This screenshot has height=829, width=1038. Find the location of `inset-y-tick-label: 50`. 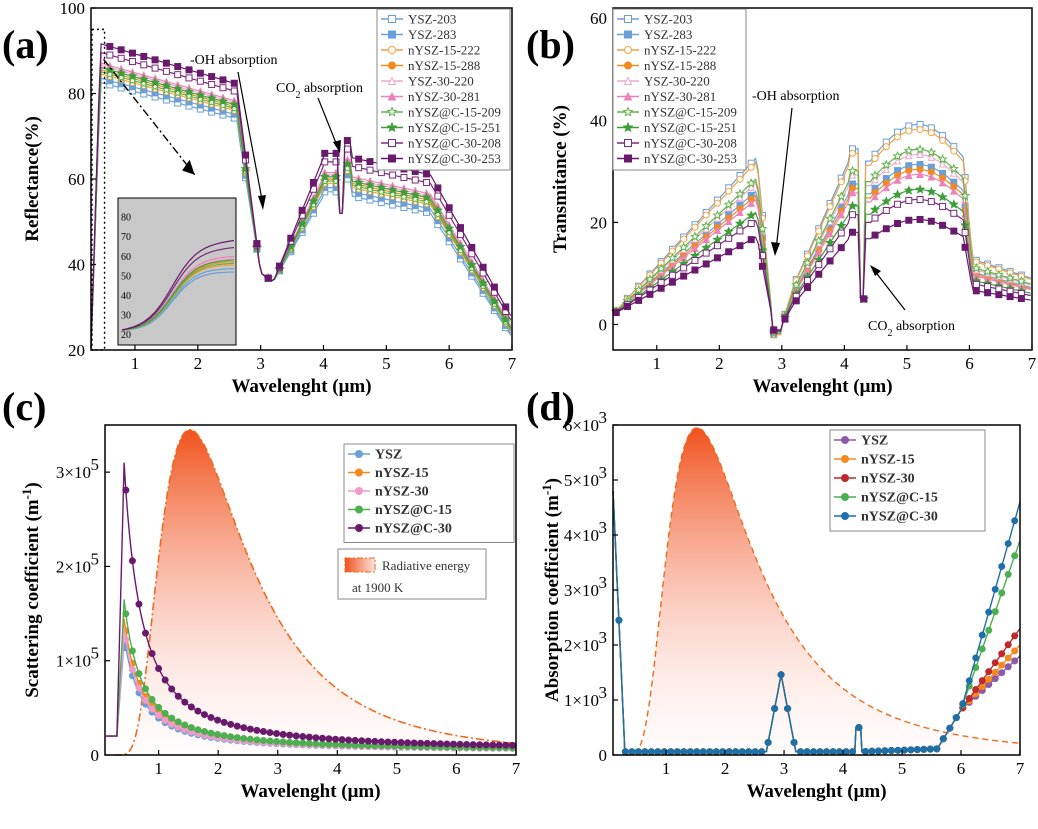

inset-y-tick-label: 50 is located at coordinates (126, 276).